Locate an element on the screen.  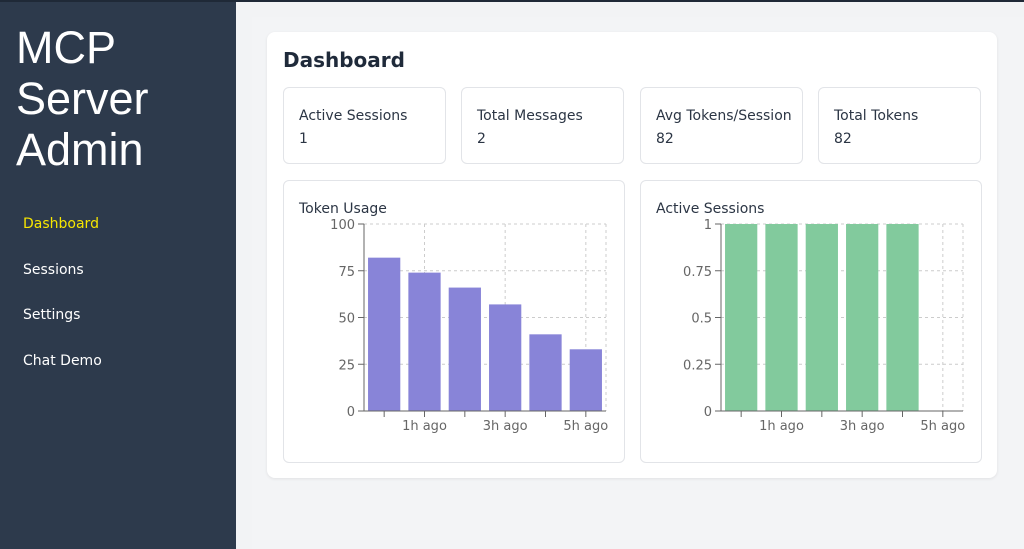
active-sessions-chart-svg: 0 0.25 0.5 0.75 1 1h ago 3h ago 5h ago is located at coordinates (824, 326).